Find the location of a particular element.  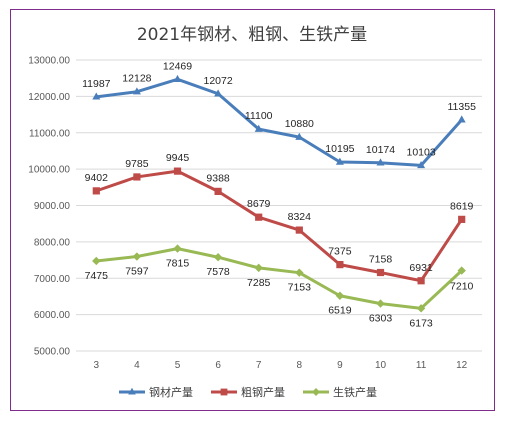

x-tick-label: 4 is located at coordinates (137, 365).